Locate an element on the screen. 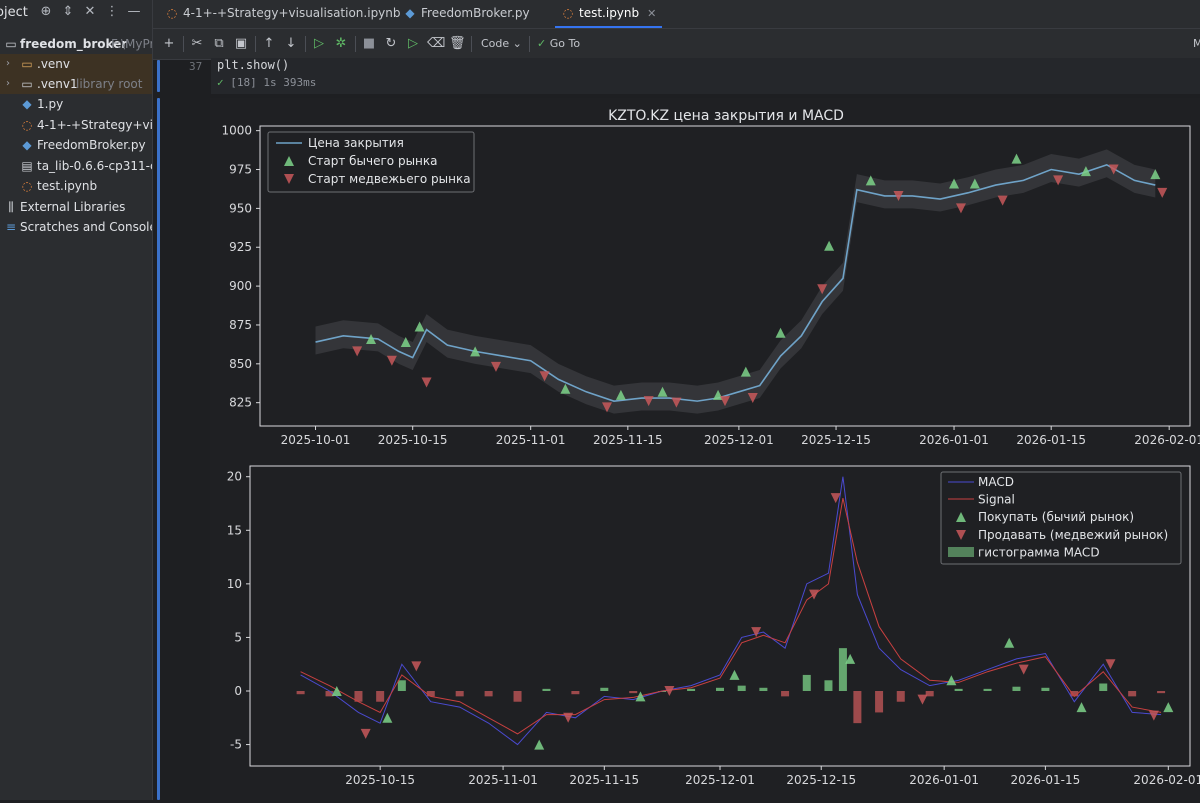 This screenshot has width=1200, height=803. tree-item-freedombroker-py: ◆ FreedomBroker.py is located at coordinates (76, 145).